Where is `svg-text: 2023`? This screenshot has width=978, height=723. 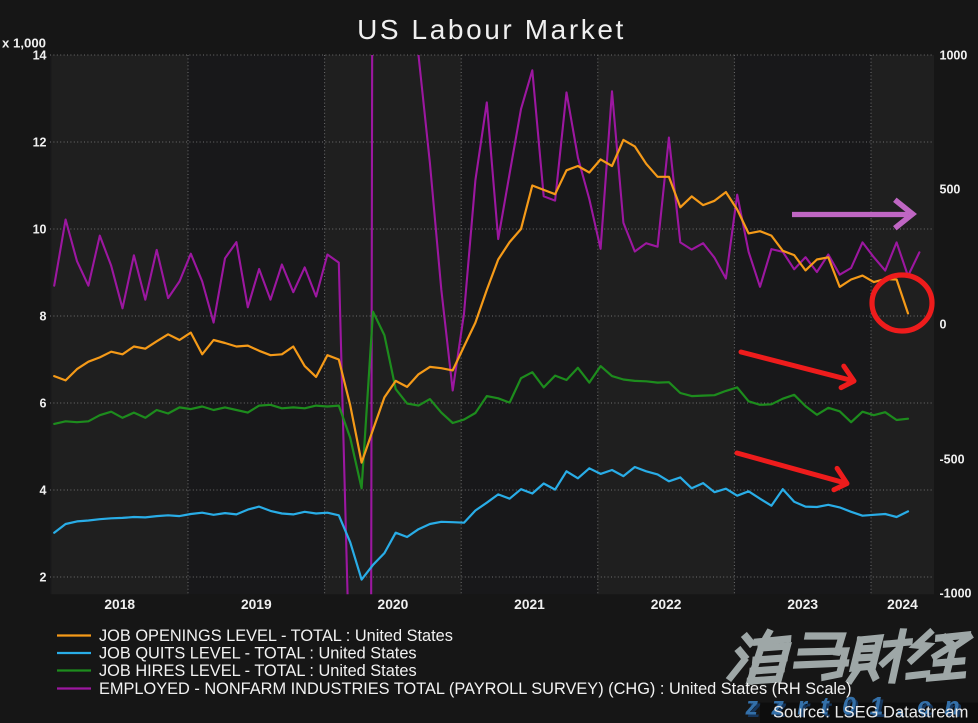 svg-text: 2023 is located at coordinates (802, 604).